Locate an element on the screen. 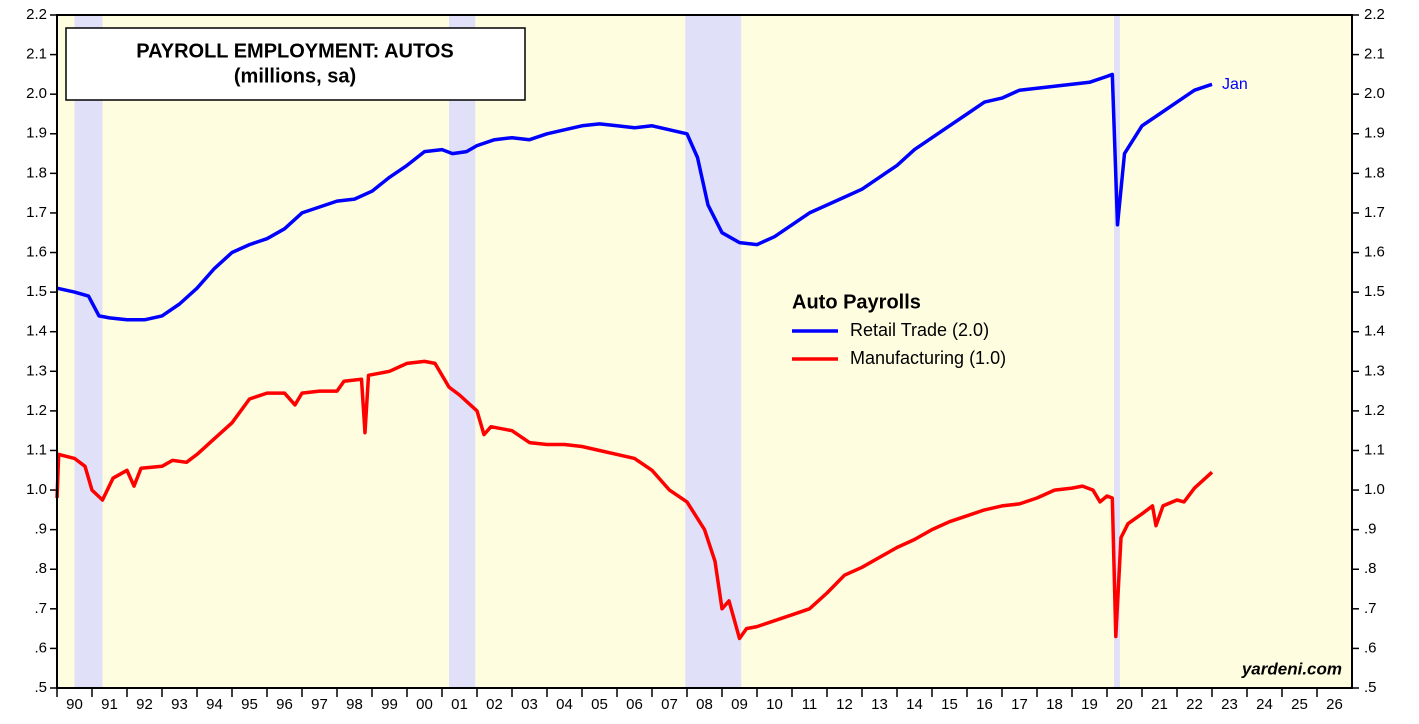  x-tick-label: 10 is located at coordinates (774, 704).